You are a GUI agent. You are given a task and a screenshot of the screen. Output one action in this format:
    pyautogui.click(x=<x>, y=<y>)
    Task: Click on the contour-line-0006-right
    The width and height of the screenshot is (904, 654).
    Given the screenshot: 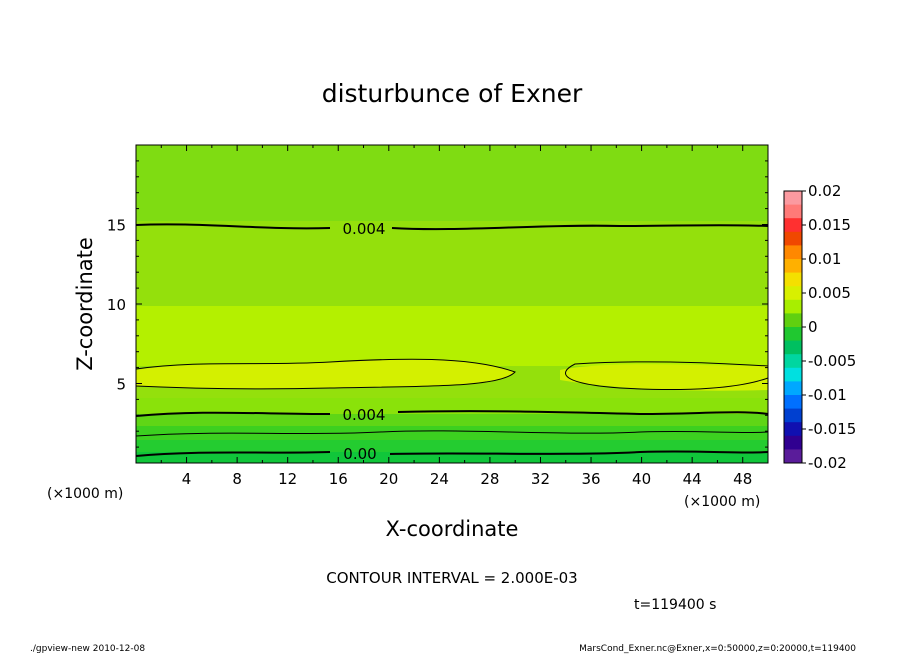 What is the action you would take?
    pyautogui.click(x=667, y=376)
    